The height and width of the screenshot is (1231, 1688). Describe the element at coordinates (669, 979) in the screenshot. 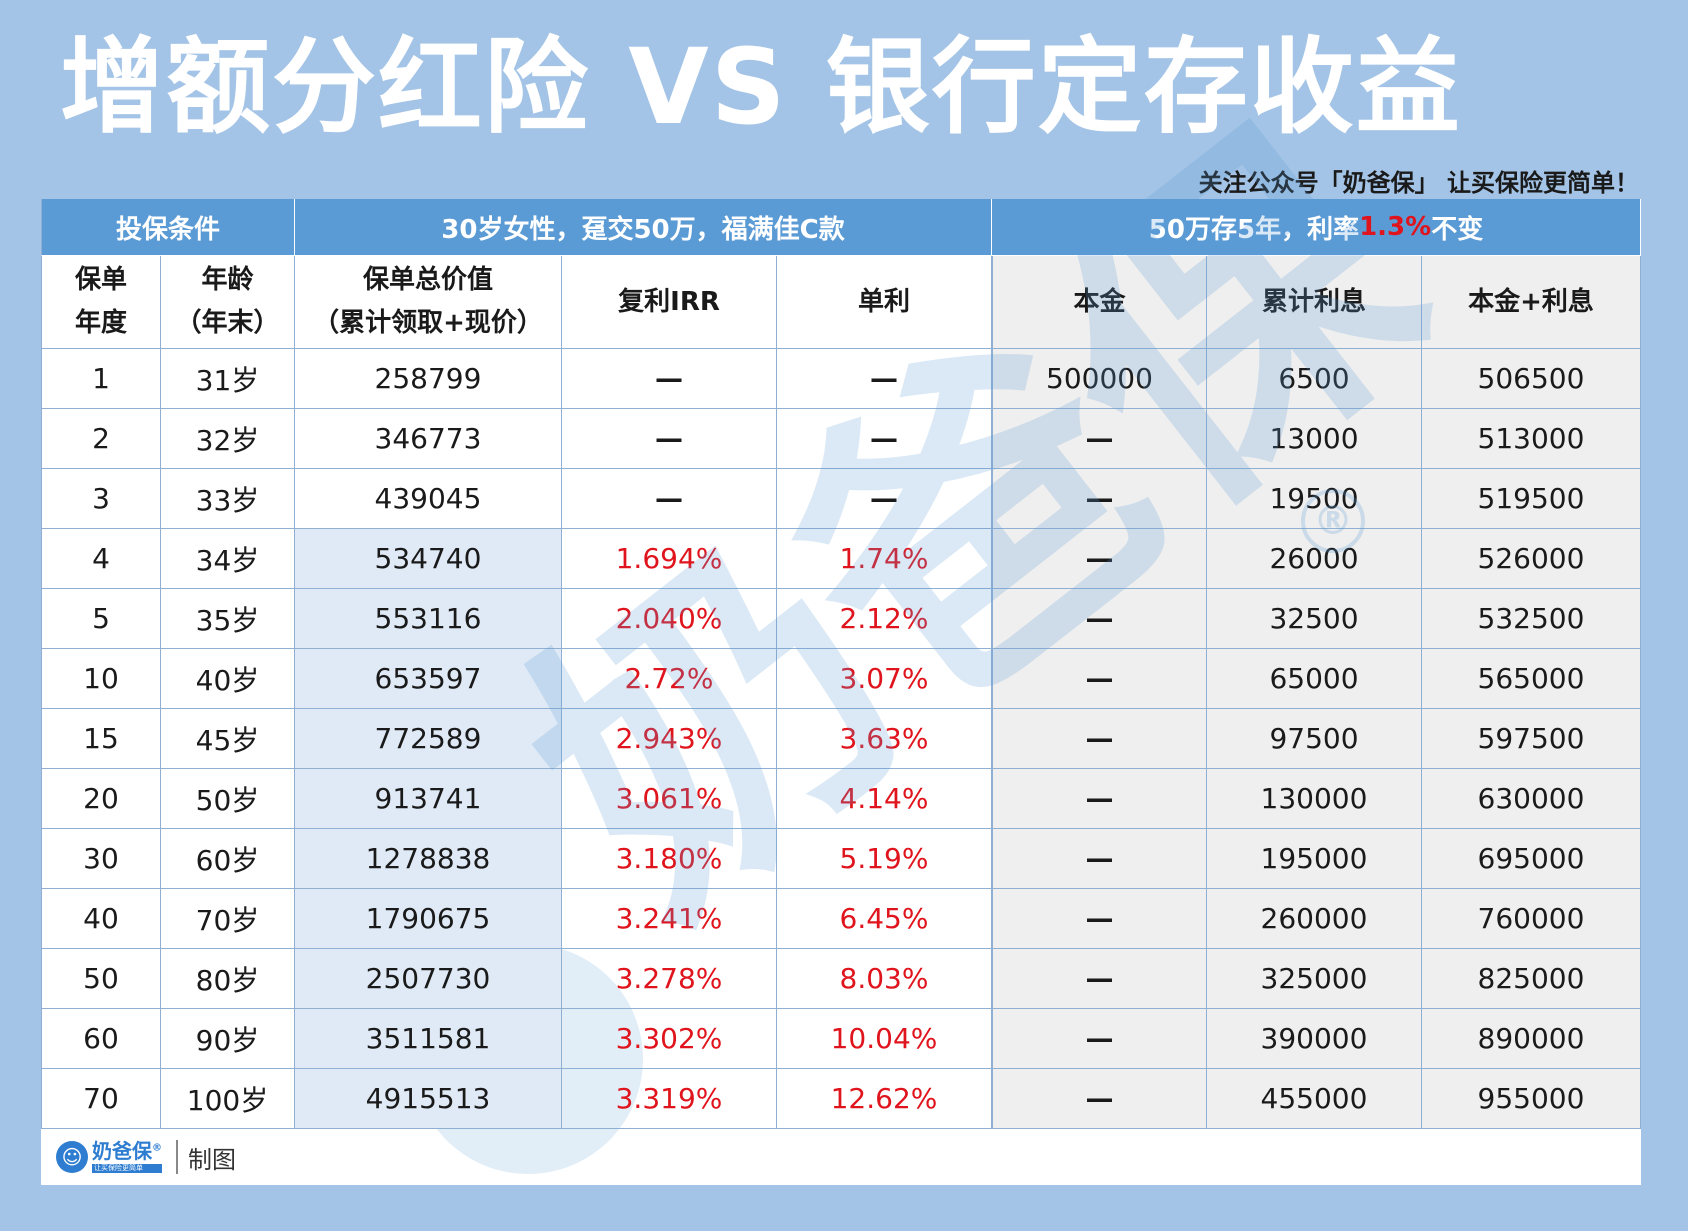

I see `cell-irr: 3.278%` at that location.